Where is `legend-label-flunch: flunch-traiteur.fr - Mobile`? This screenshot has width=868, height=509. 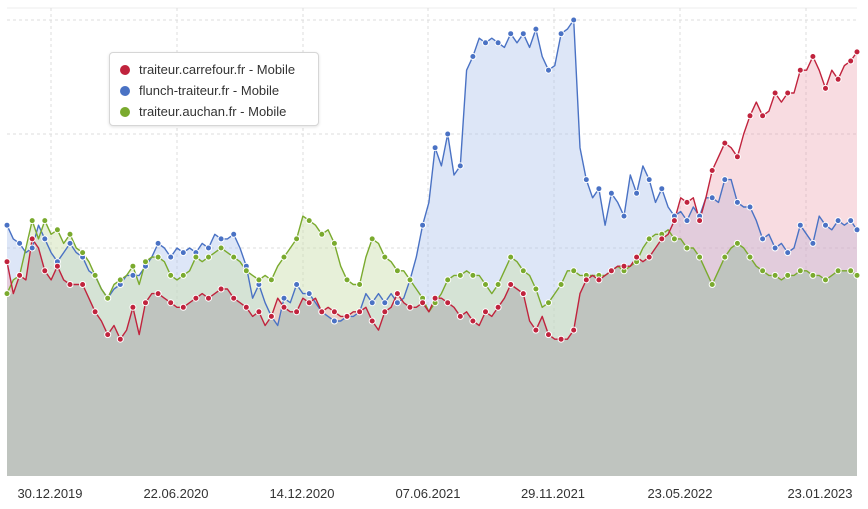
legend-label-flunch: flunch-traiteur.fr - Mobile is located at coordinates (209, 90).